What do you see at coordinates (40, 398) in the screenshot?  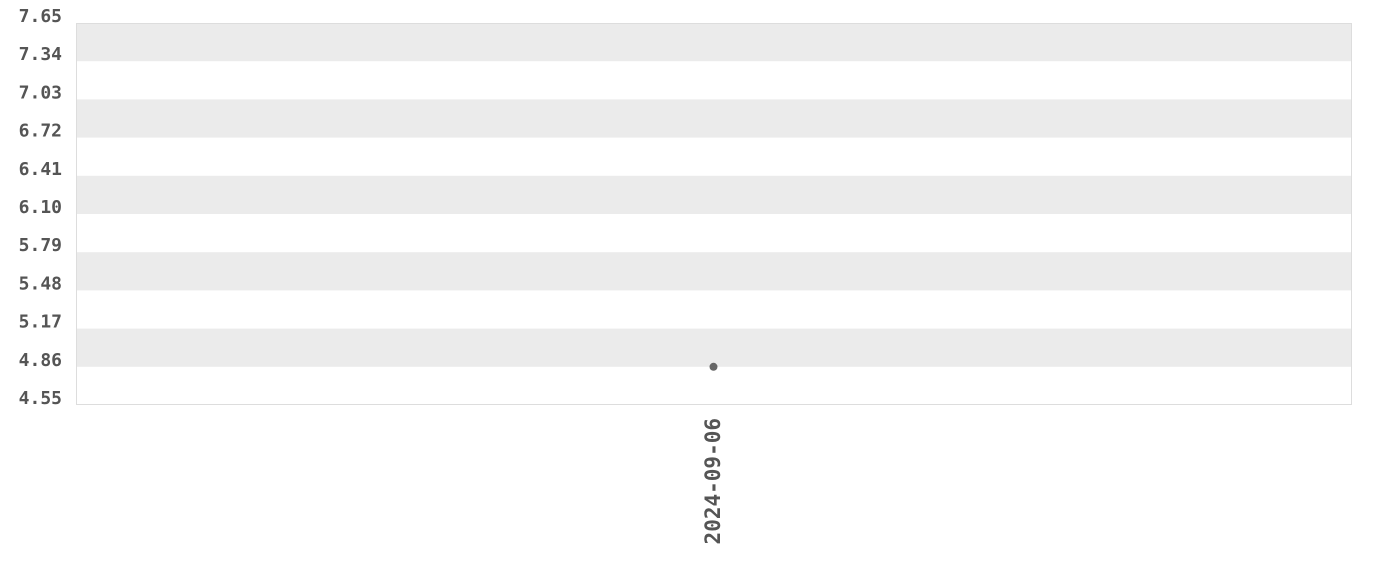 I see `y-tick-label: 4.55` at bounding box center [40, 398].